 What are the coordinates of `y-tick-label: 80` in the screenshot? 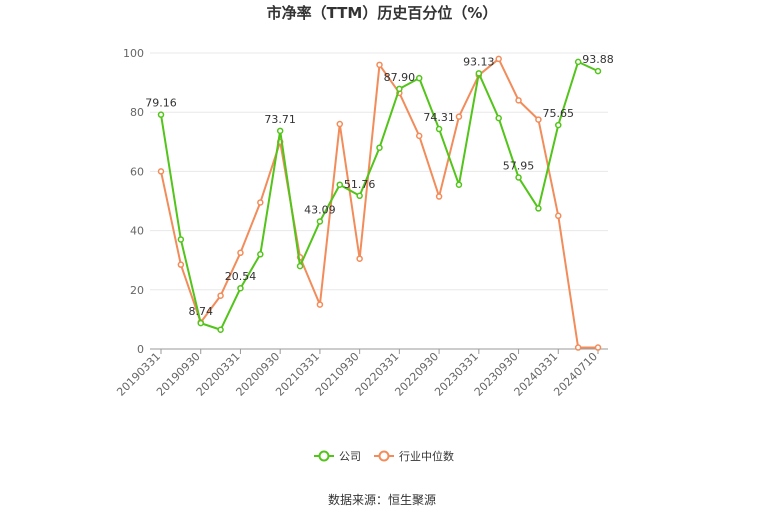 It's located at (137, 112).